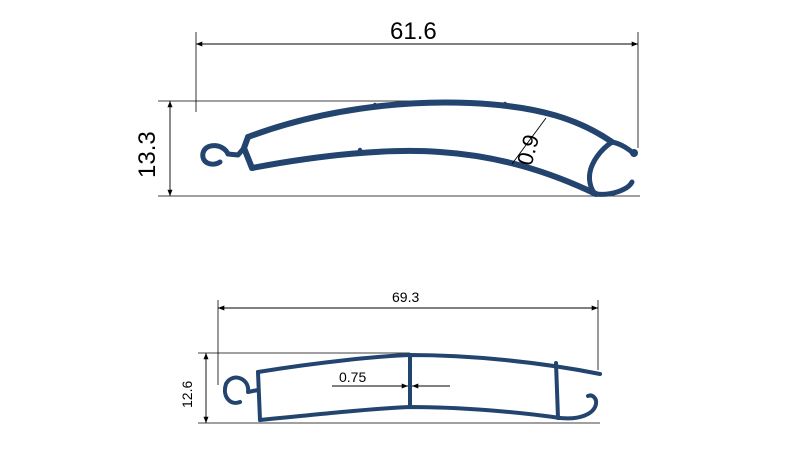  Describe the element at coordinates (353, 377) in the screenshot. I see `lower-wall-thickness-label: 0.75` at that location.